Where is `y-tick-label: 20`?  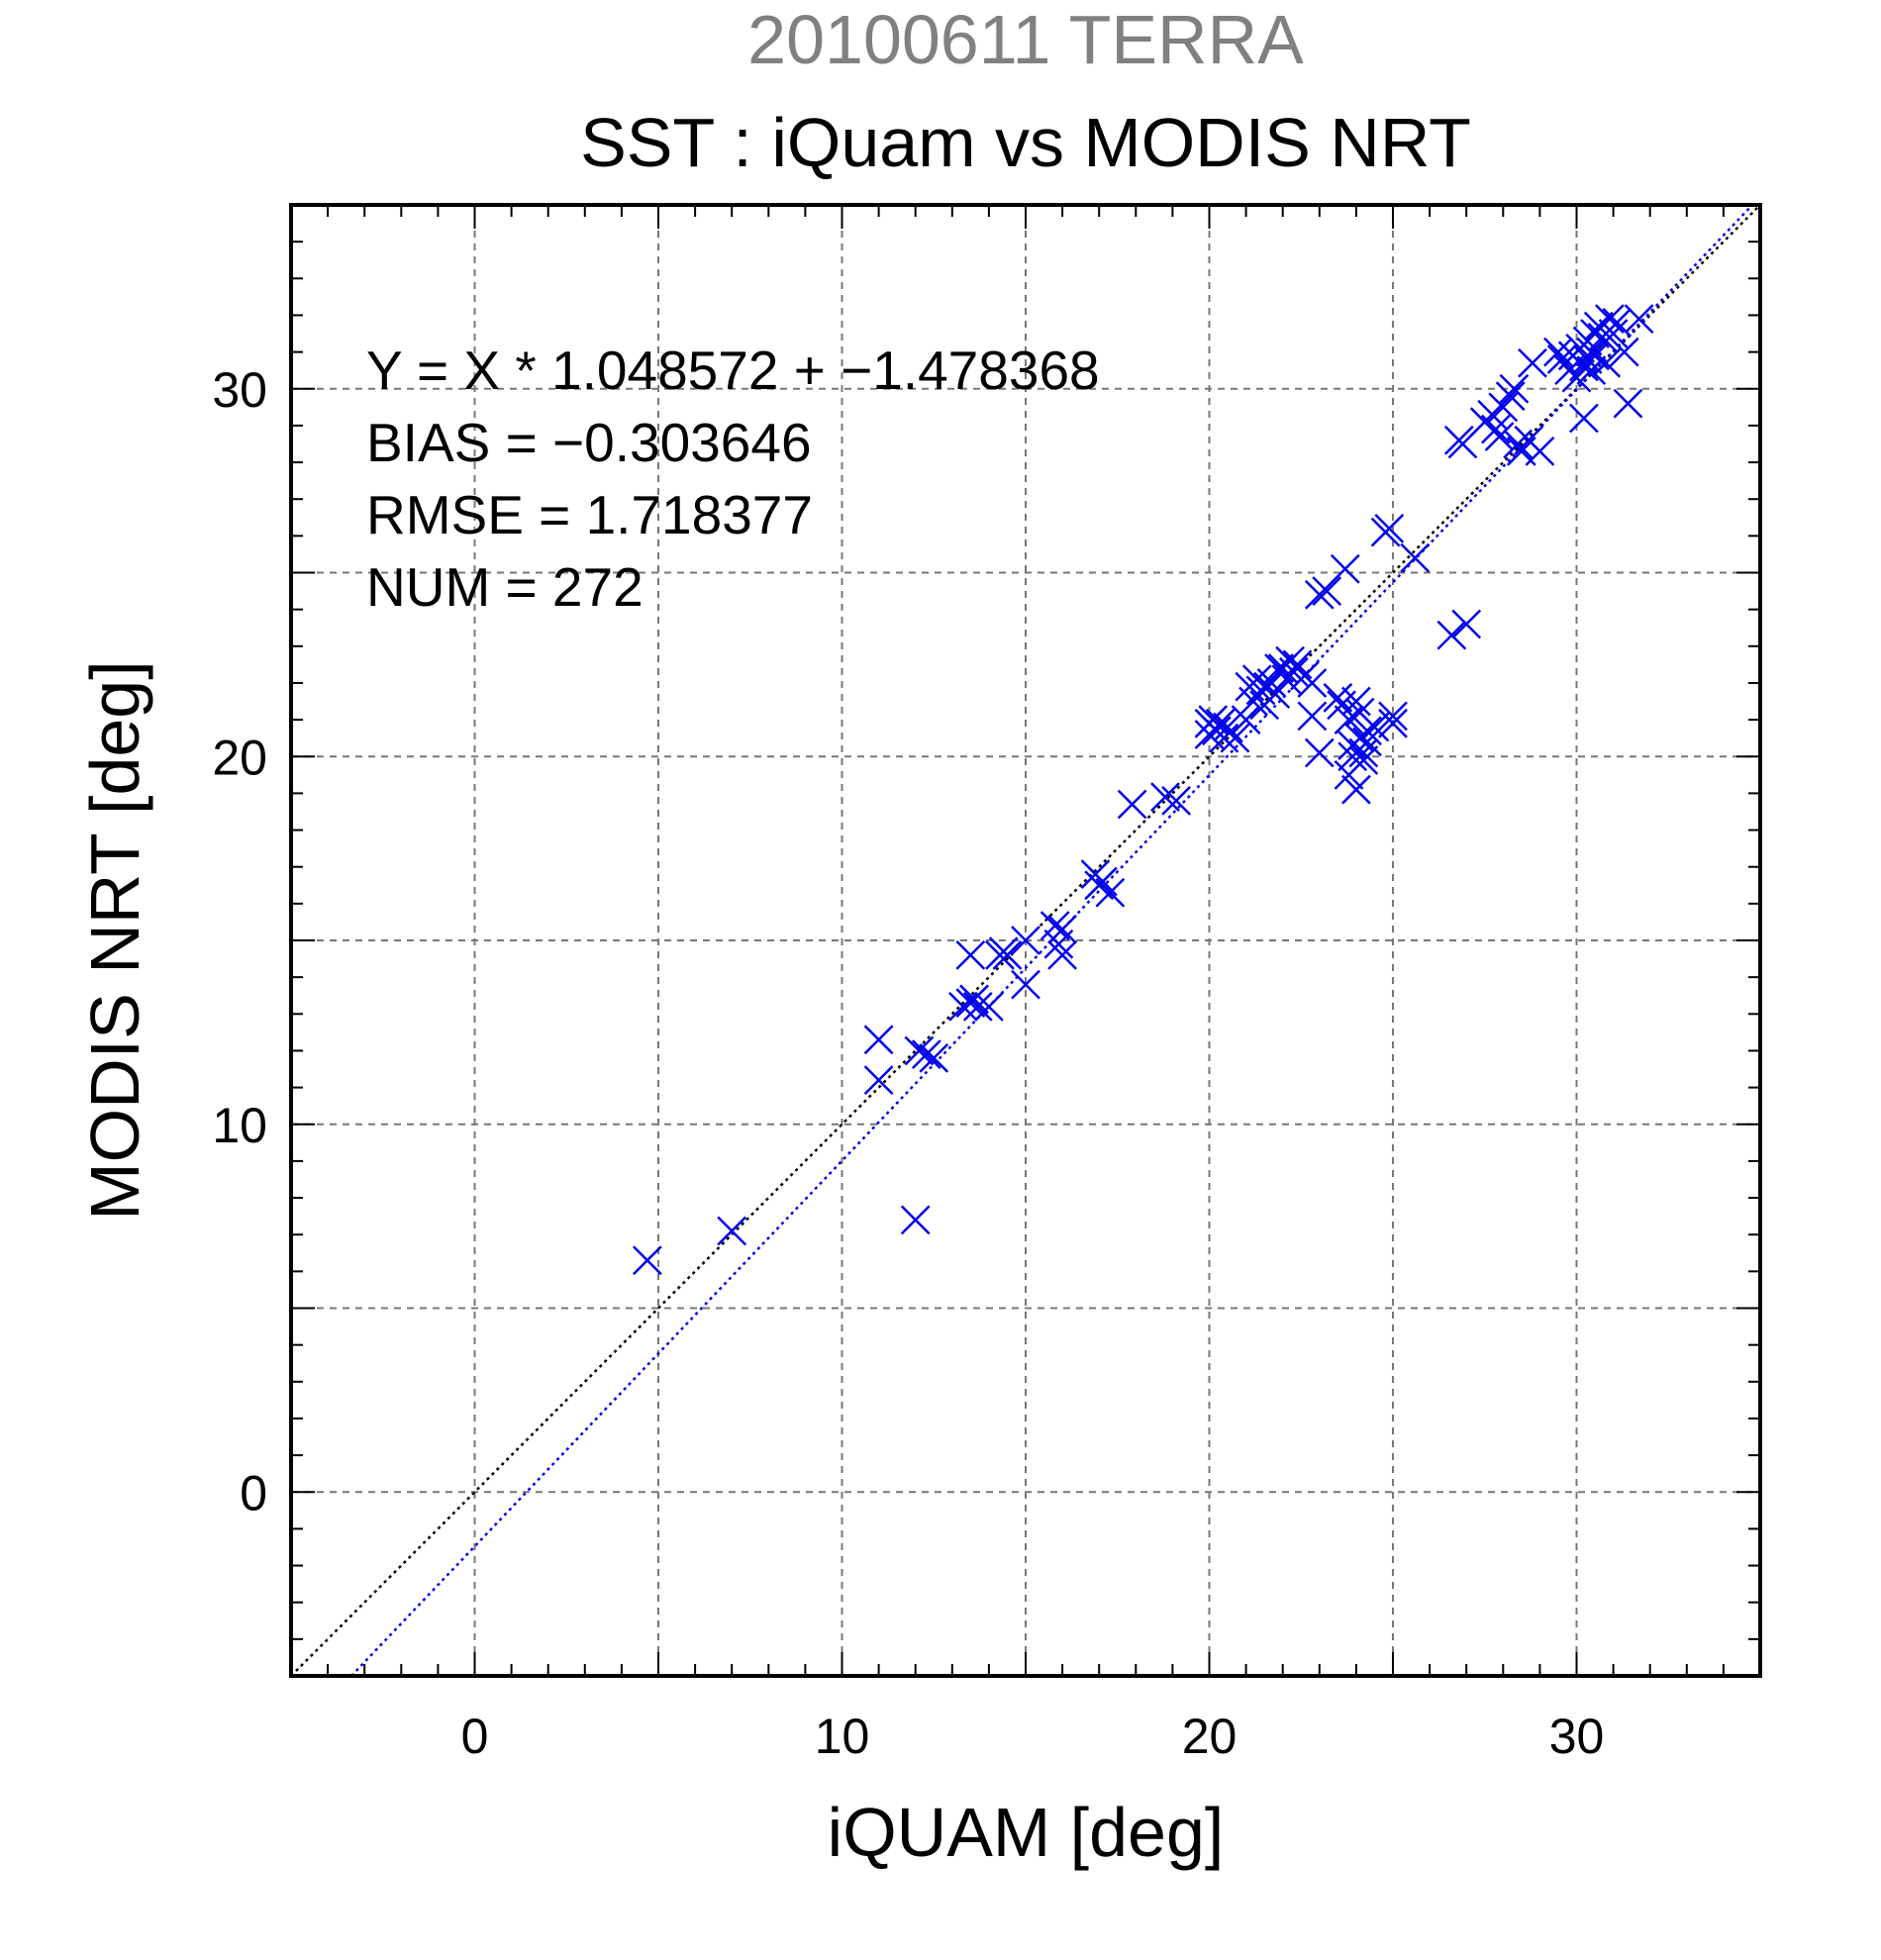 y-tick-label: 20 is located at coordinates (240, 757).